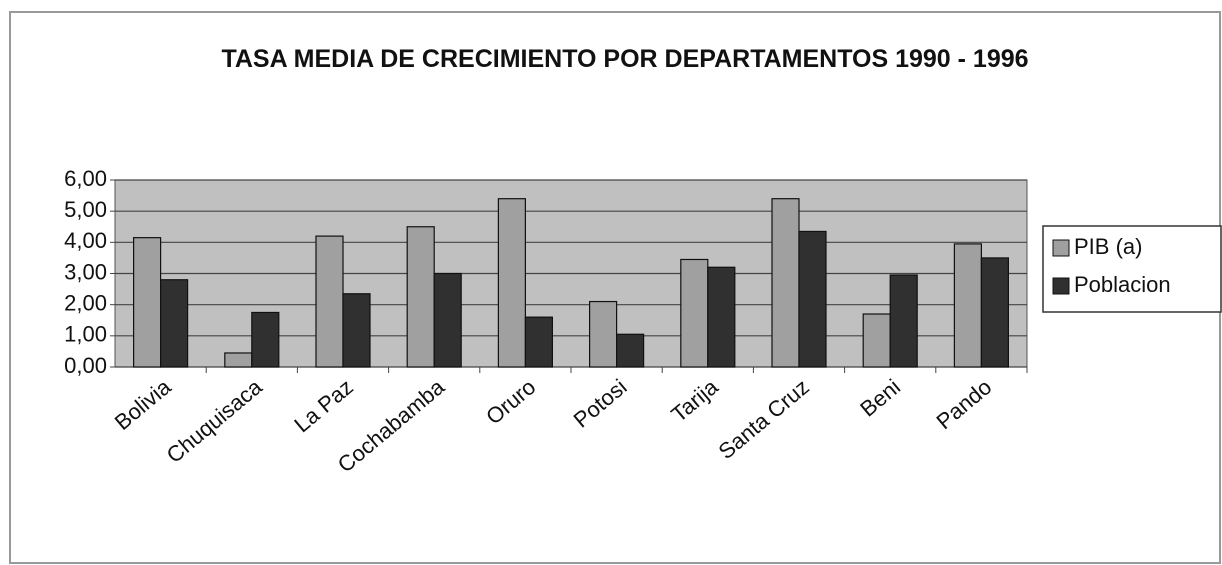 This screenshot has width=1222, height=565. I want to click on x-tick-label: Beni, so click(880, 397).